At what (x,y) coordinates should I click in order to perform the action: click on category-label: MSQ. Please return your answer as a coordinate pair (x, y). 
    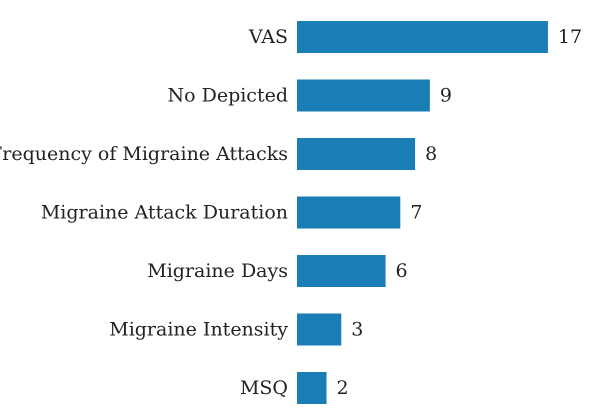
    Looking at the image, I should click on (264, 388).